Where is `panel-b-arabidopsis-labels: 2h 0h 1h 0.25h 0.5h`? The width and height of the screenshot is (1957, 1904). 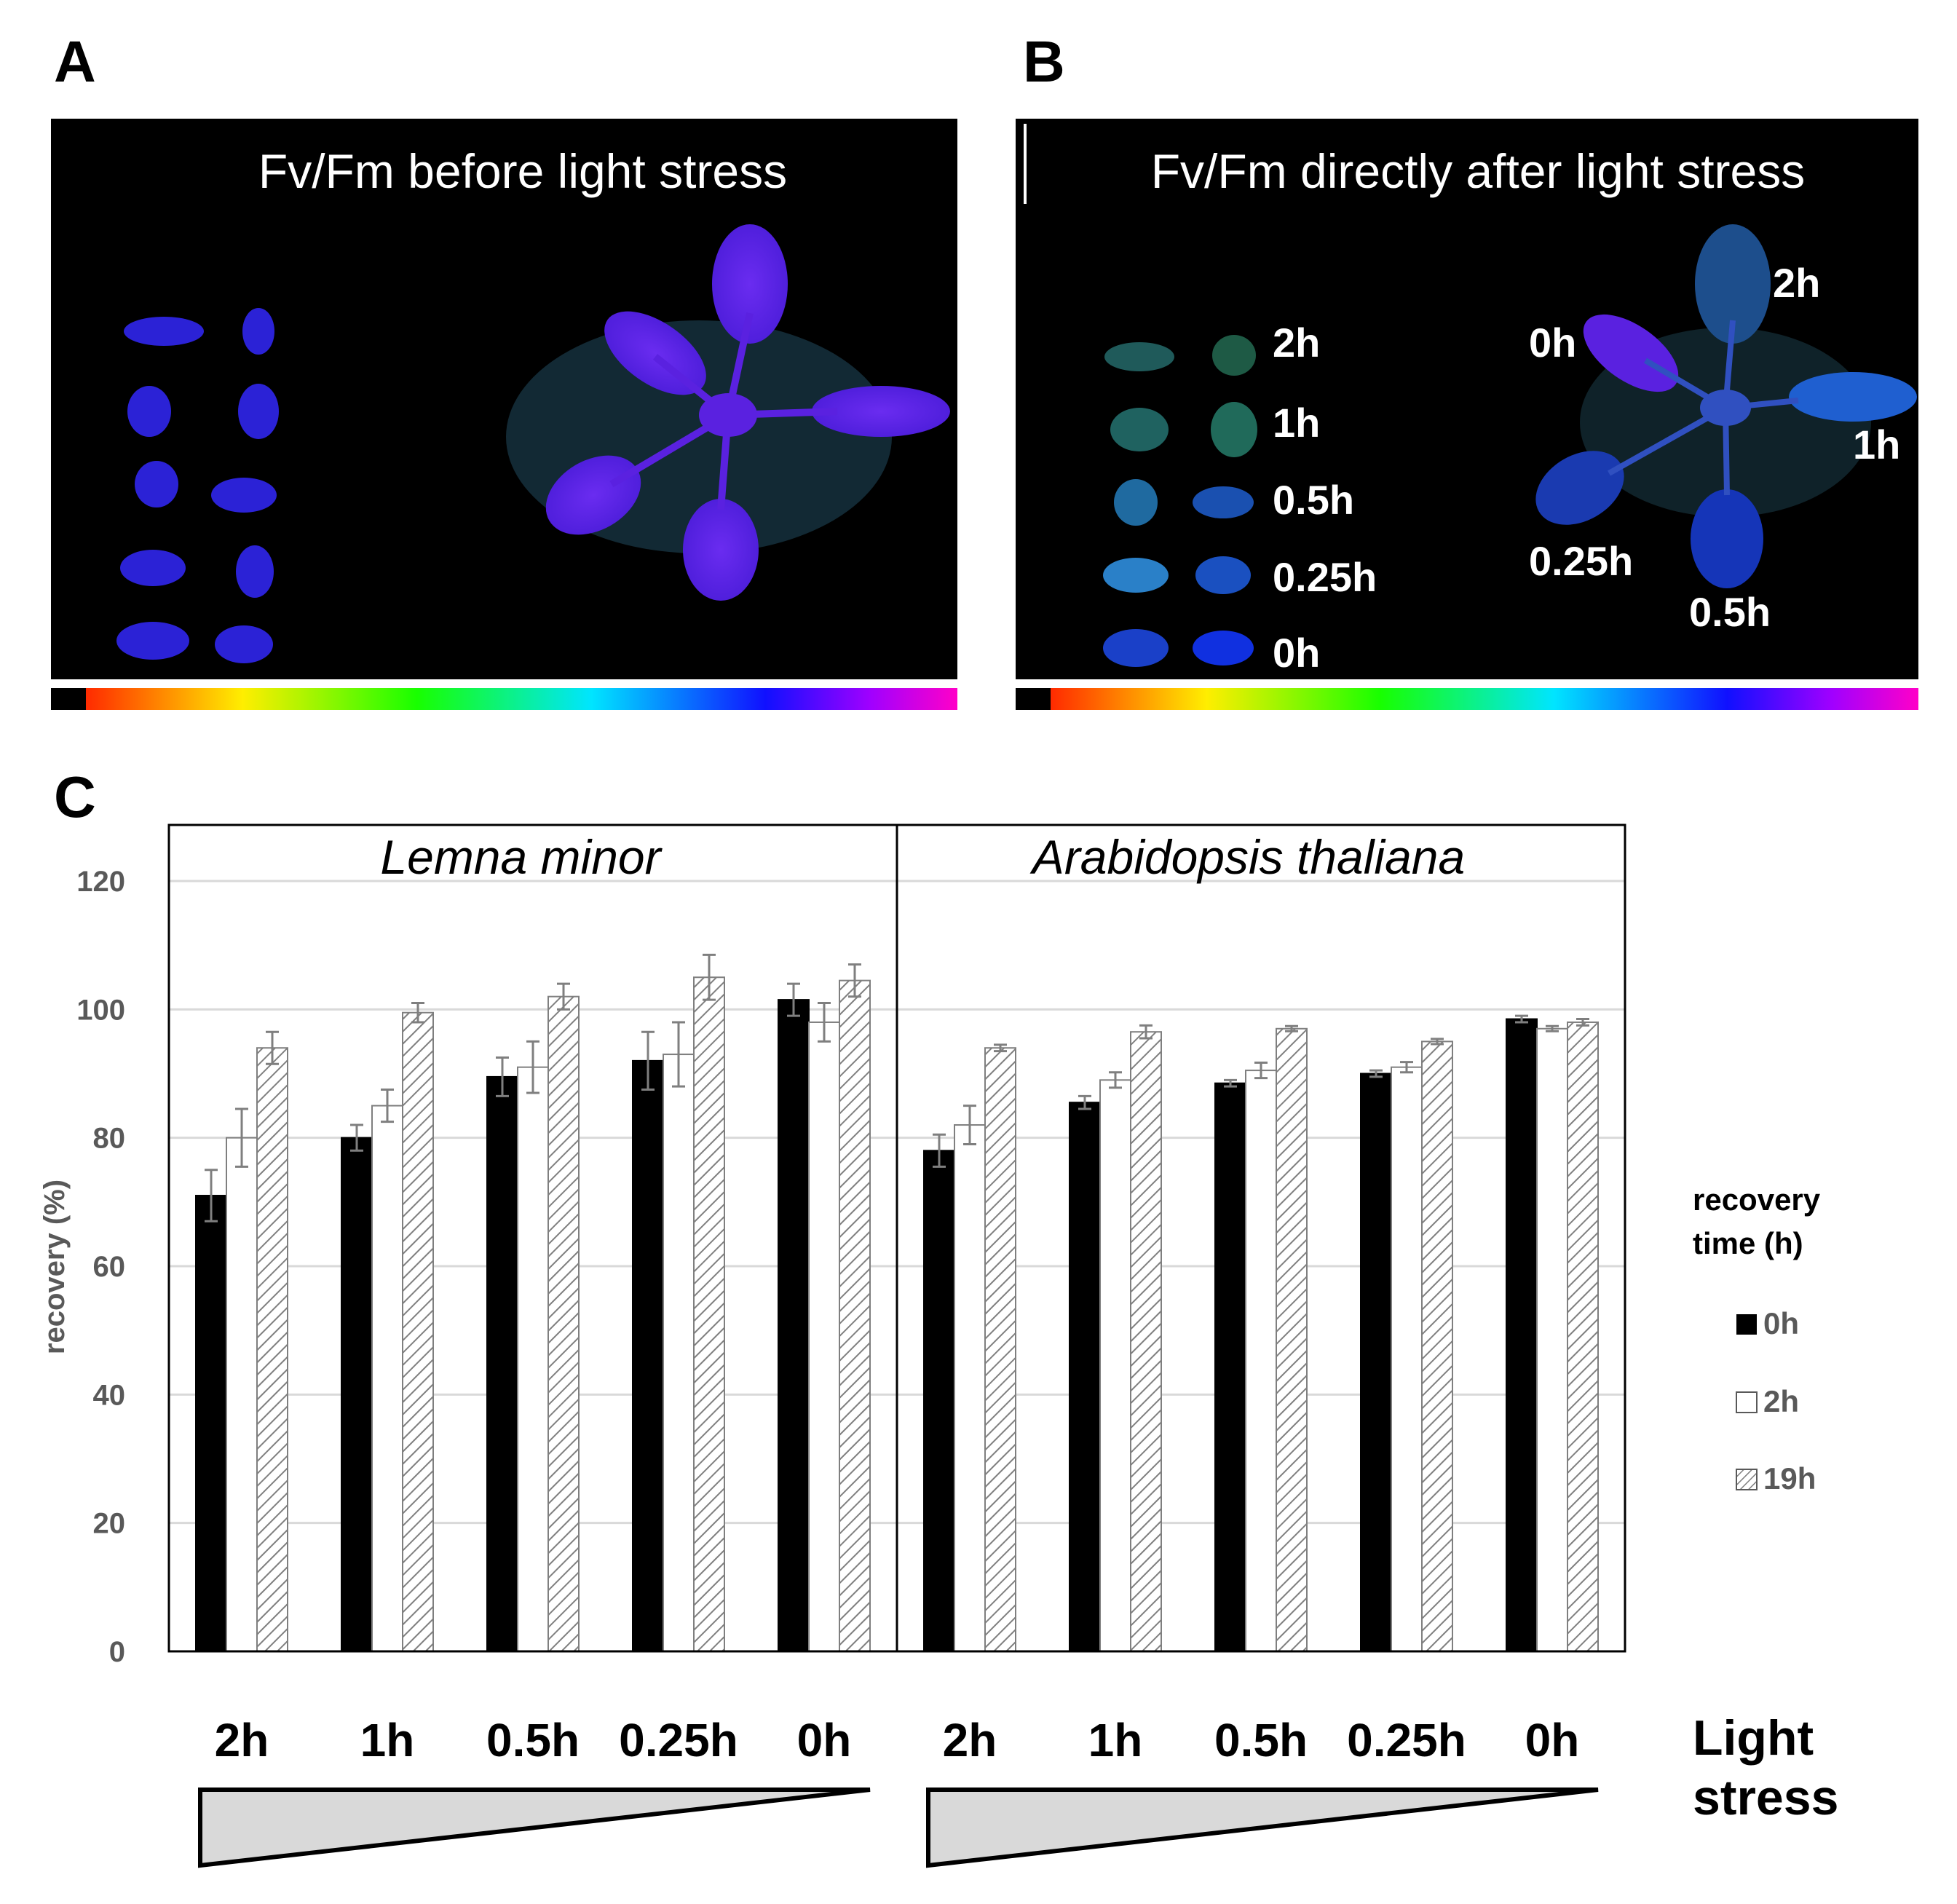
panel-b-arabidopsis-labels: 2h 0h 1h 0.25h 0.5h is located at coordinates (1714, 447).